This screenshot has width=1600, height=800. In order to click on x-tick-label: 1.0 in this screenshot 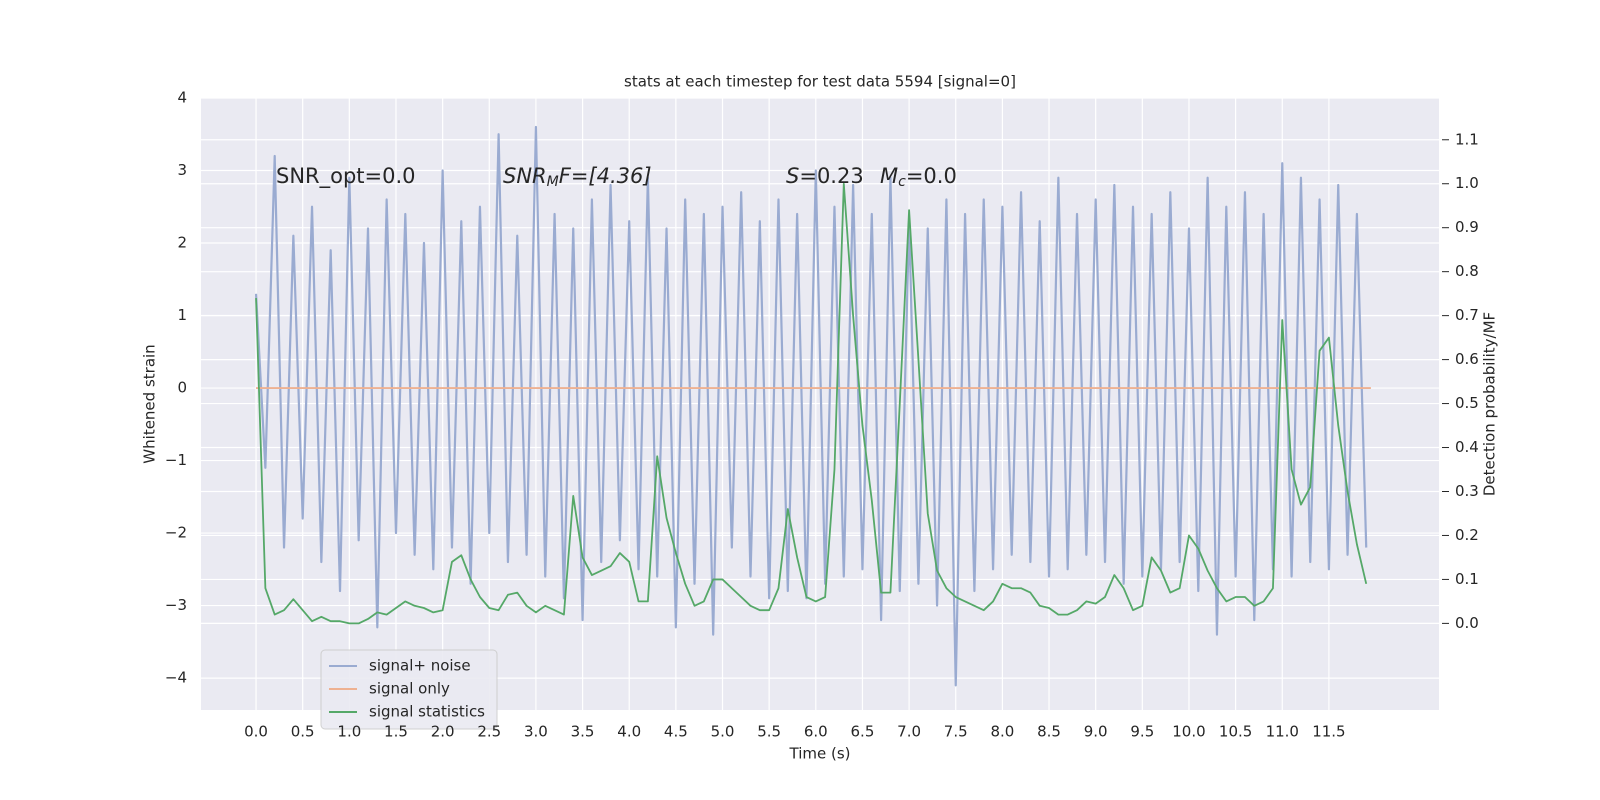, I will do `click(349, 732)`.